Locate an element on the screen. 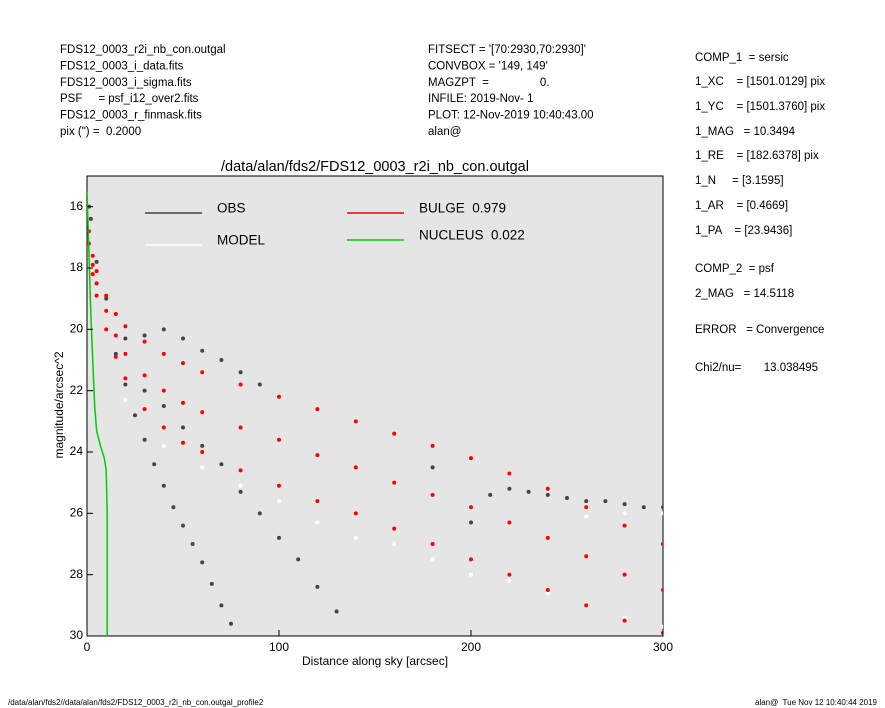 The height and width of the screenshot is (708, 885). header-right-line: 1_N = [3.1595] is located at coordinates (739, 181).